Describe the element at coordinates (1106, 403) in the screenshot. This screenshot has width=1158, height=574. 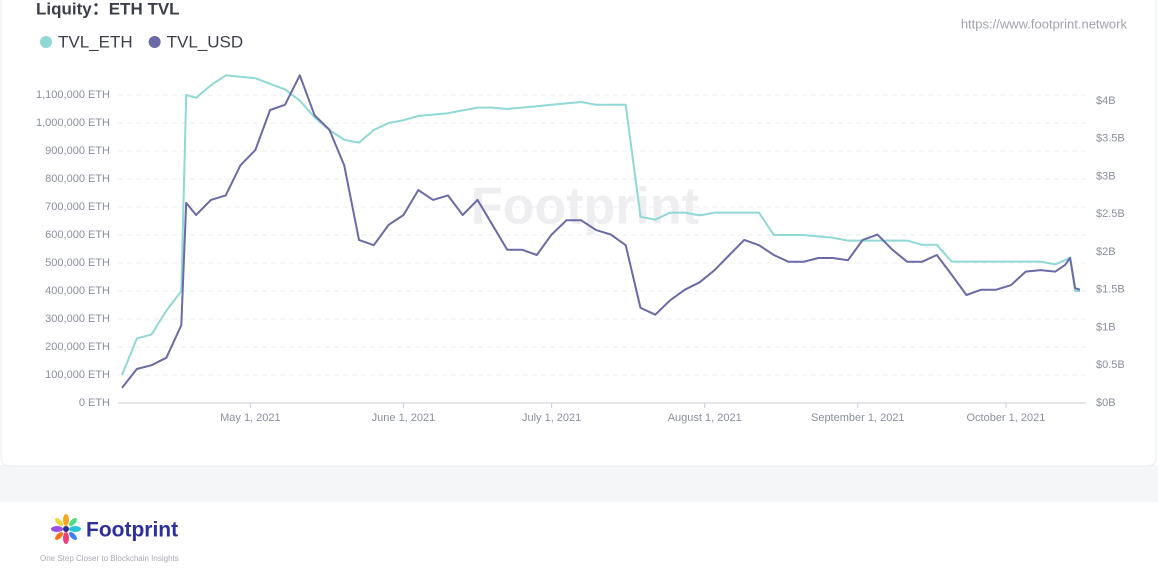
I see `y2-tick-label: $0B` at that location.